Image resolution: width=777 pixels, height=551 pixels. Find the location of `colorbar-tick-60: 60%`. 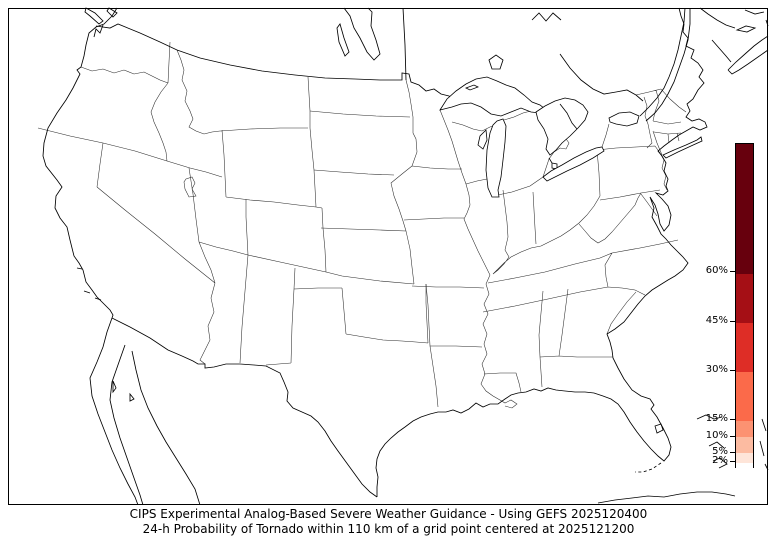

colorbar-tick-60: 60% is located at coordinates (712, 271).